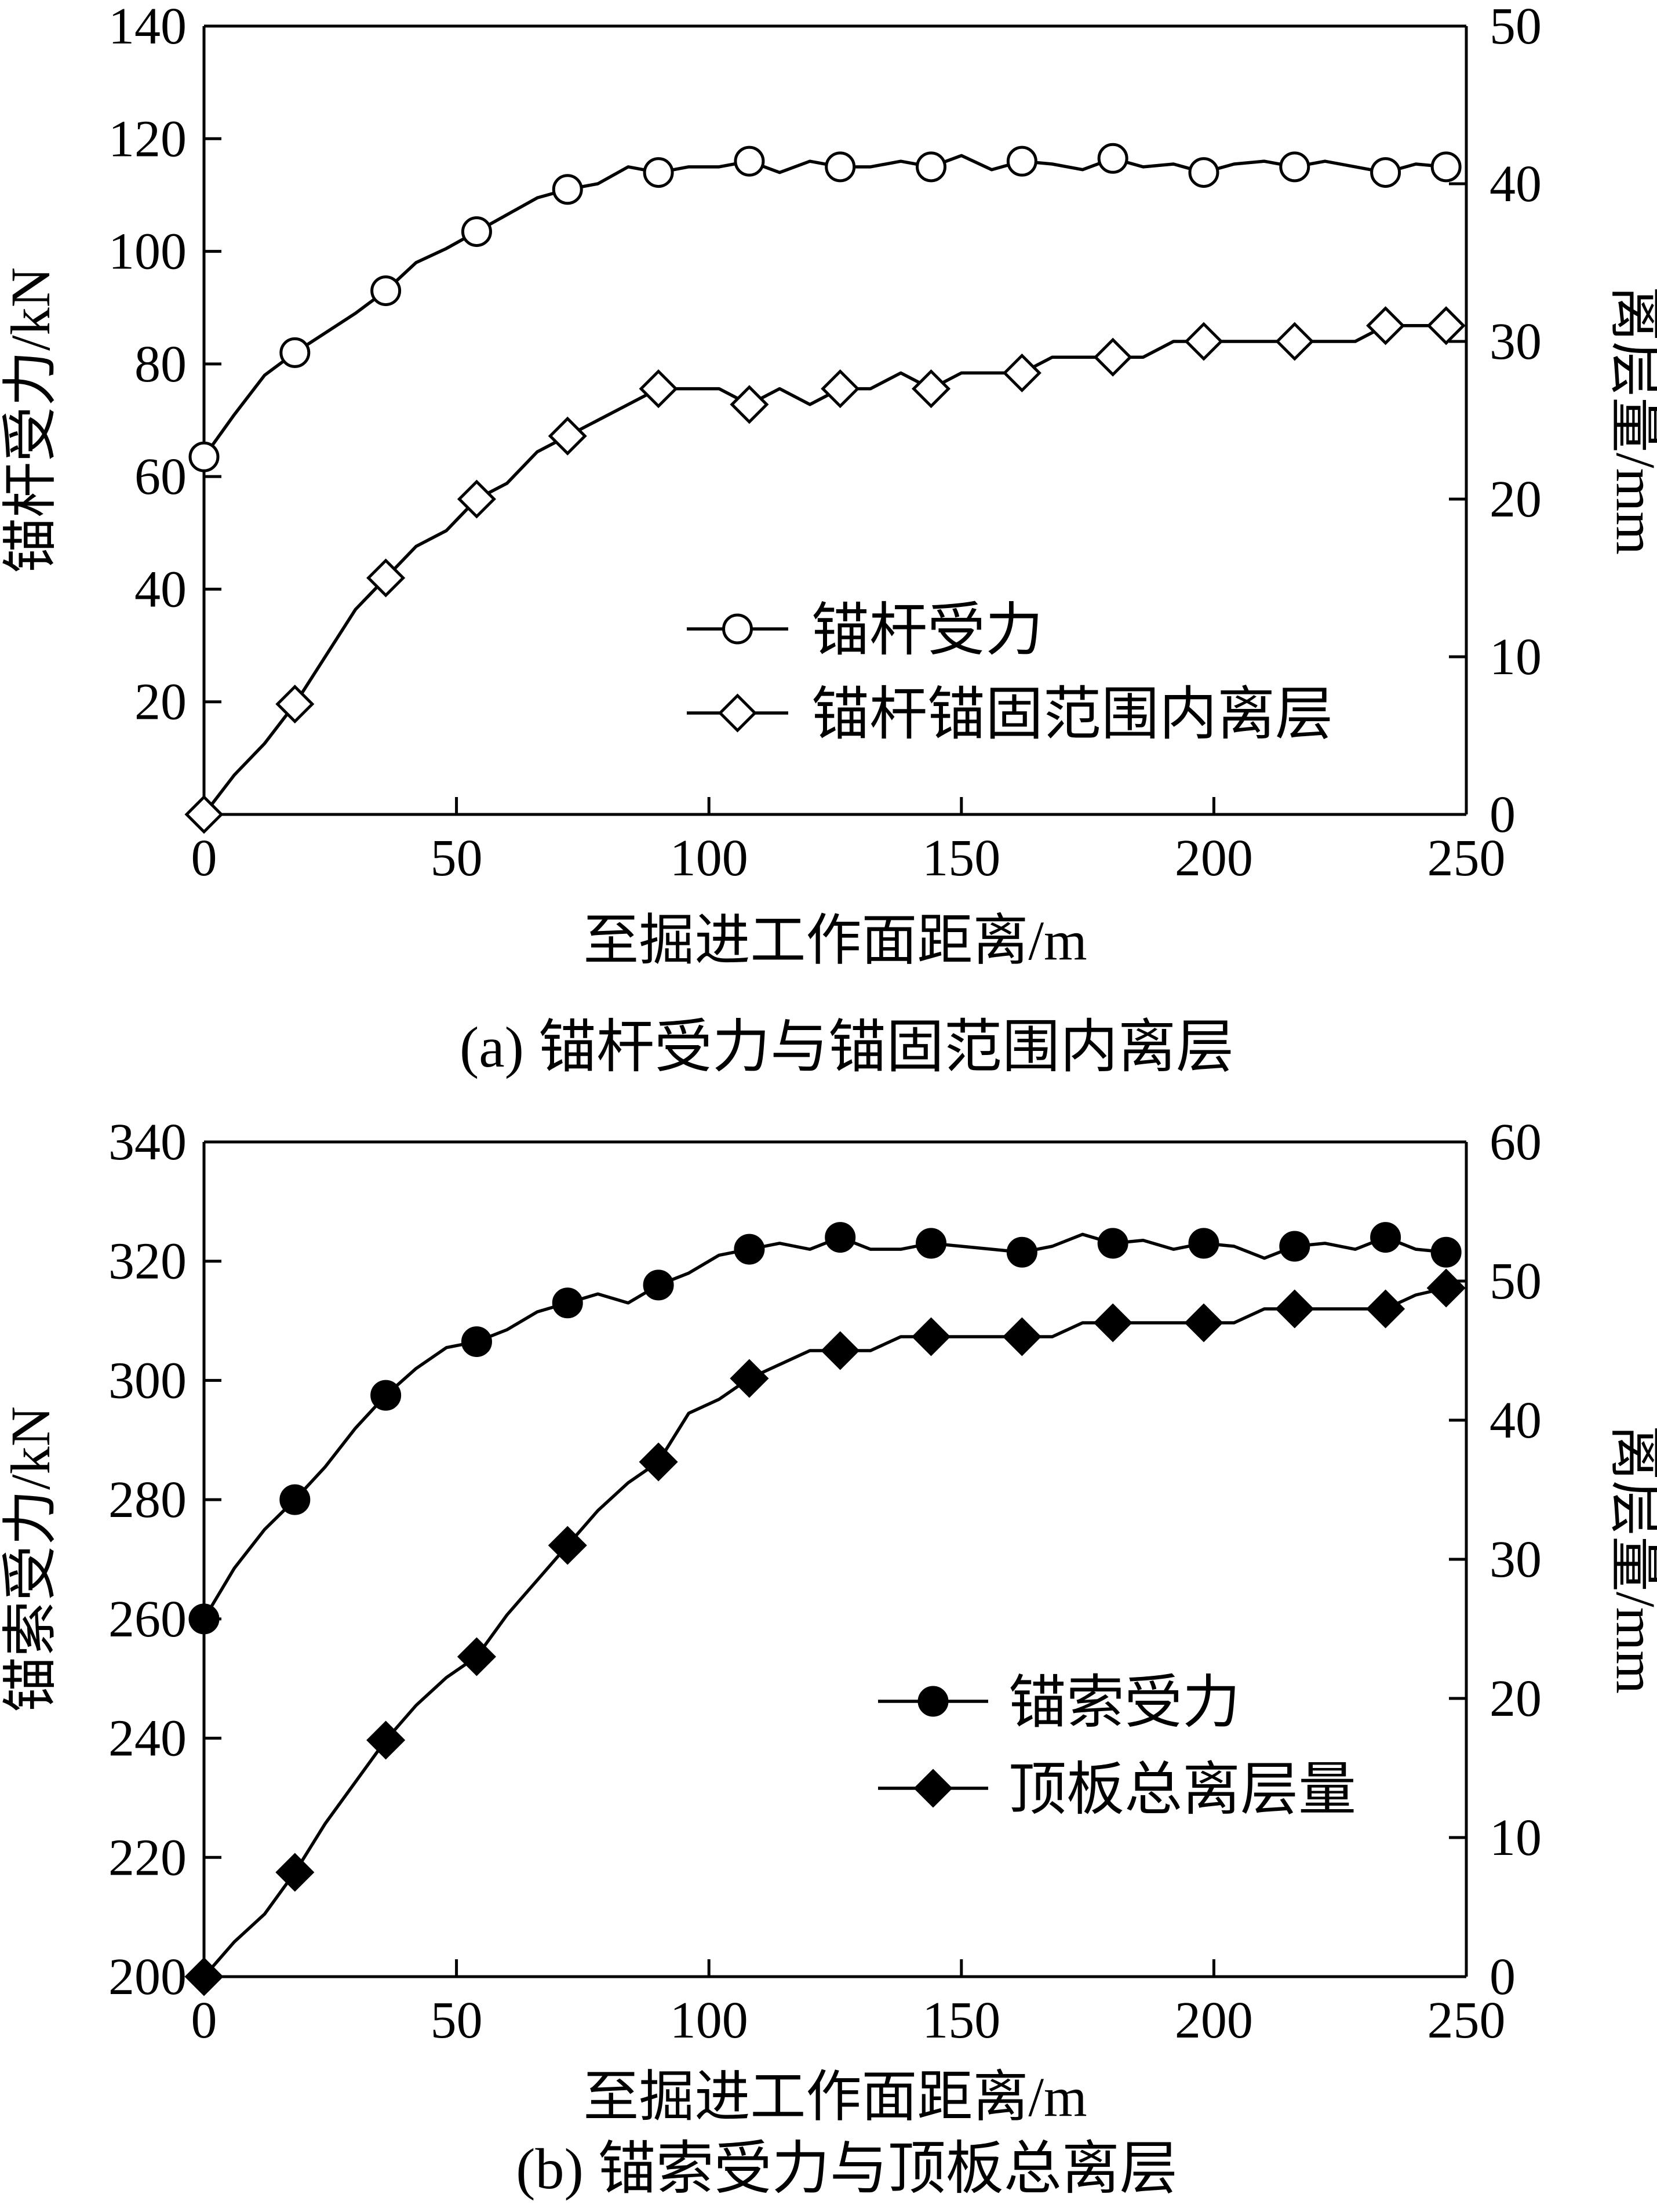 The image size is (1657, 2212). What do you see at coordinates (1214, 2020) in the screenshot?
I see `chart-b-x-tick-label: 200` at bounding box center [1214, 2020].